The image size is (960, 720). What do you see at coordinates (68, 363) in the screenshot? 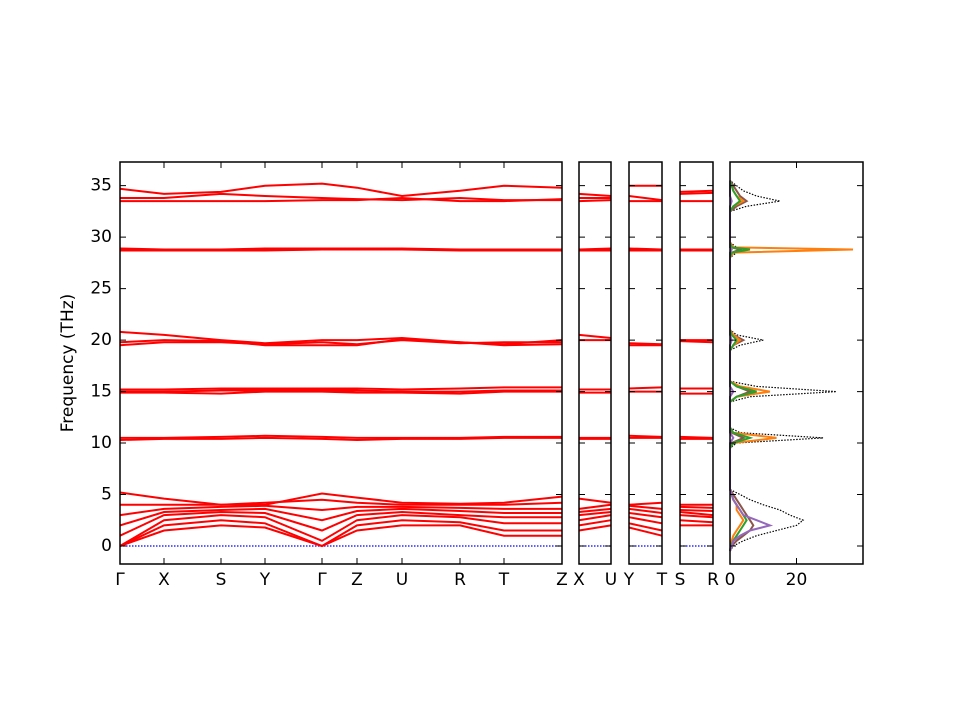
I see `y-axis-label: Frequency (THz)` at bounding box center [68, 363].